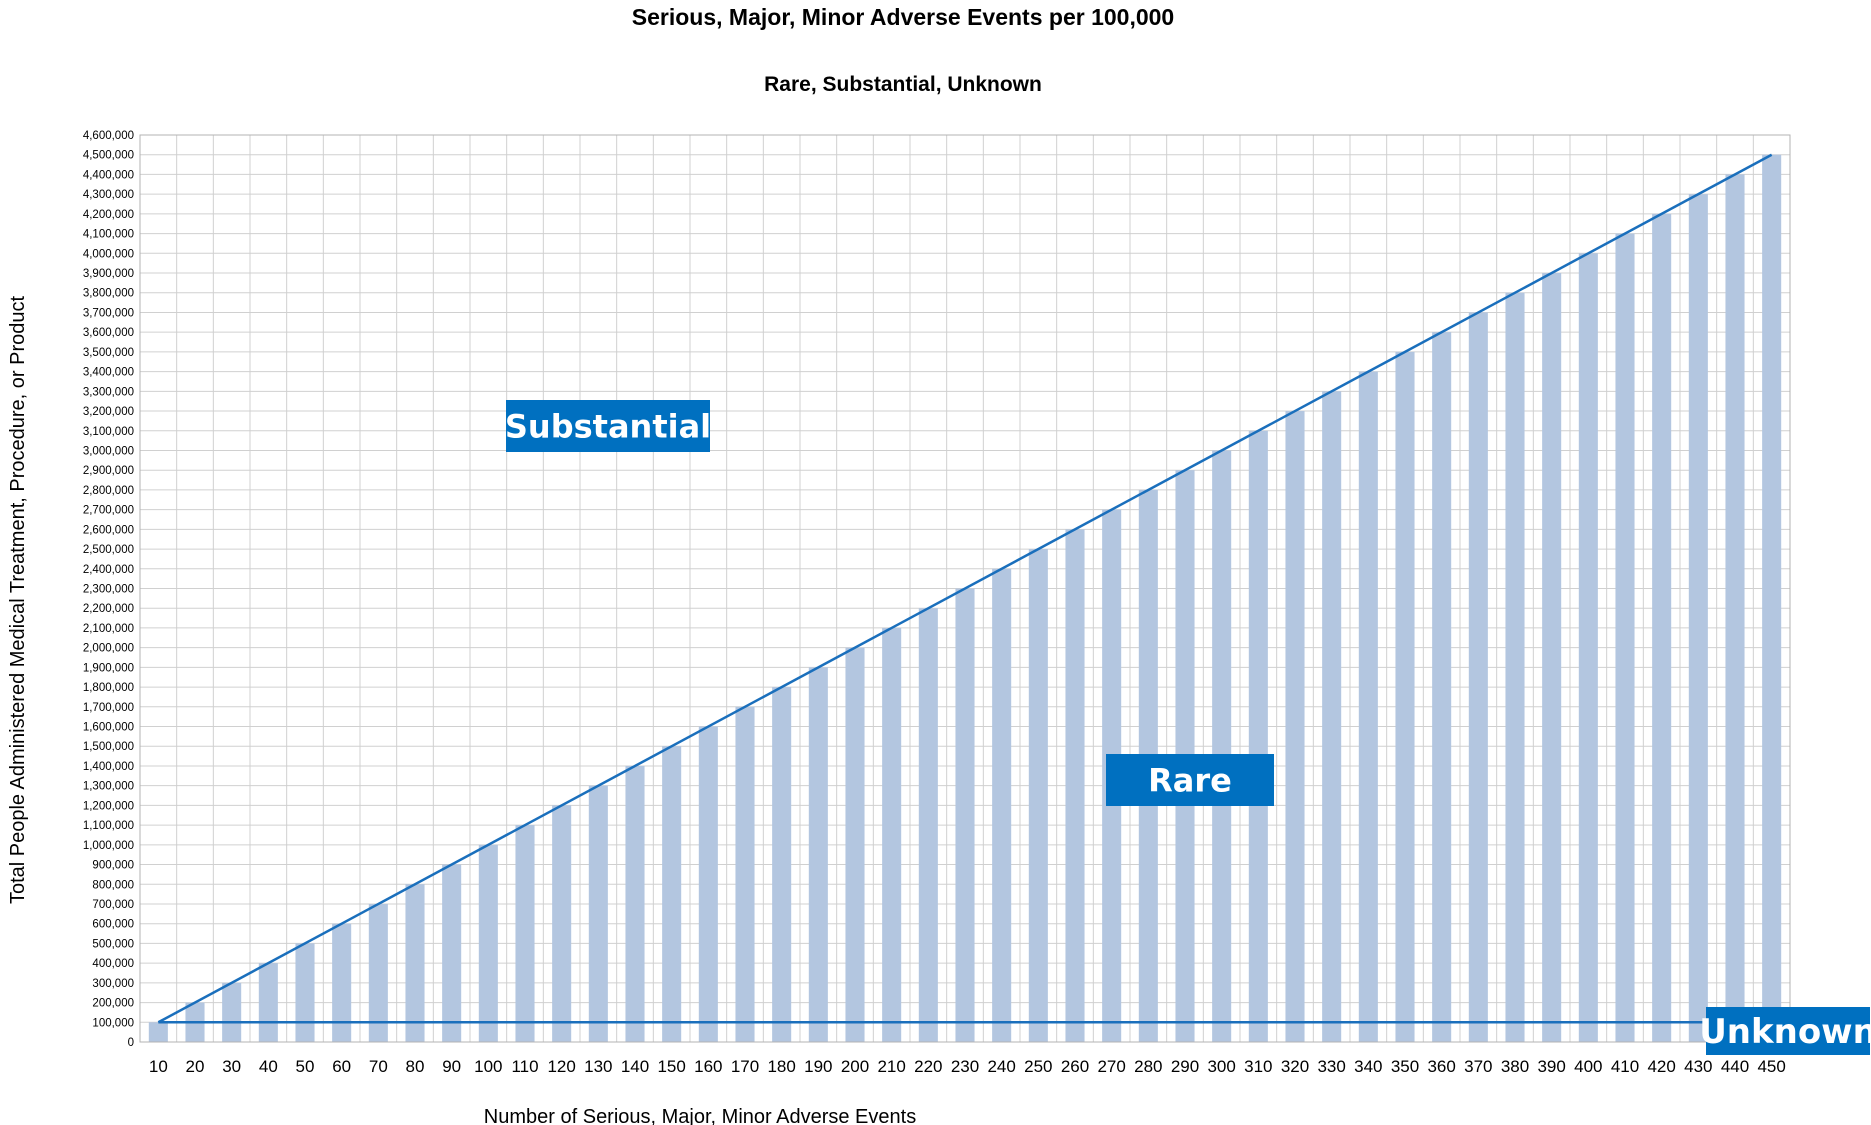  What do you see at coordinates (903, 84) in the screenshot?
I see `chart-subtitle: Rare, Substantial, Unknown` at bounding box center [903, 84].